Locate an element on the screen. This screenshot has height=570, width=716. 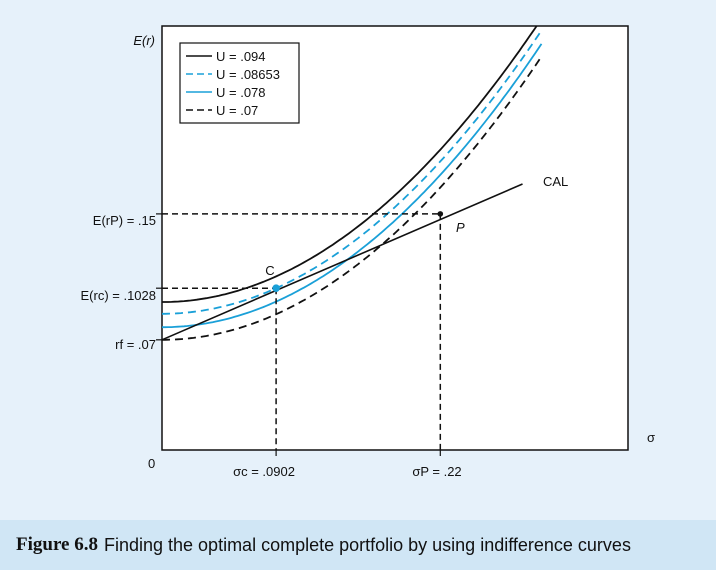
legend-label-u07: U = .07 is located at coordinates (237, 110).